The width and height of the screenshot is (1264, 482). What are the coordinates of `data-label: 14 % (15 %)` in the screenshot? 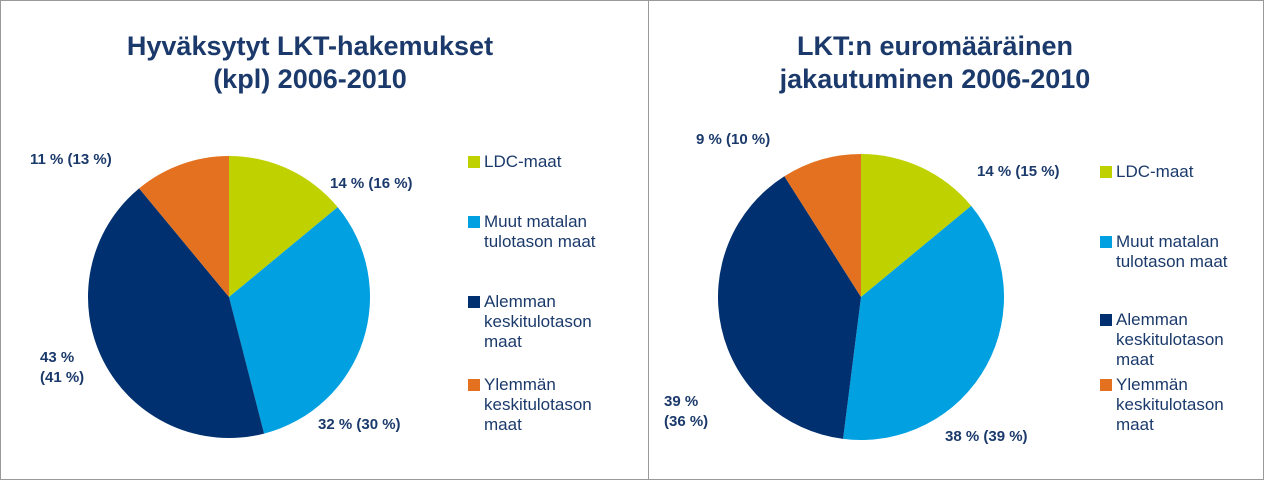 It's located at (1018, 171).